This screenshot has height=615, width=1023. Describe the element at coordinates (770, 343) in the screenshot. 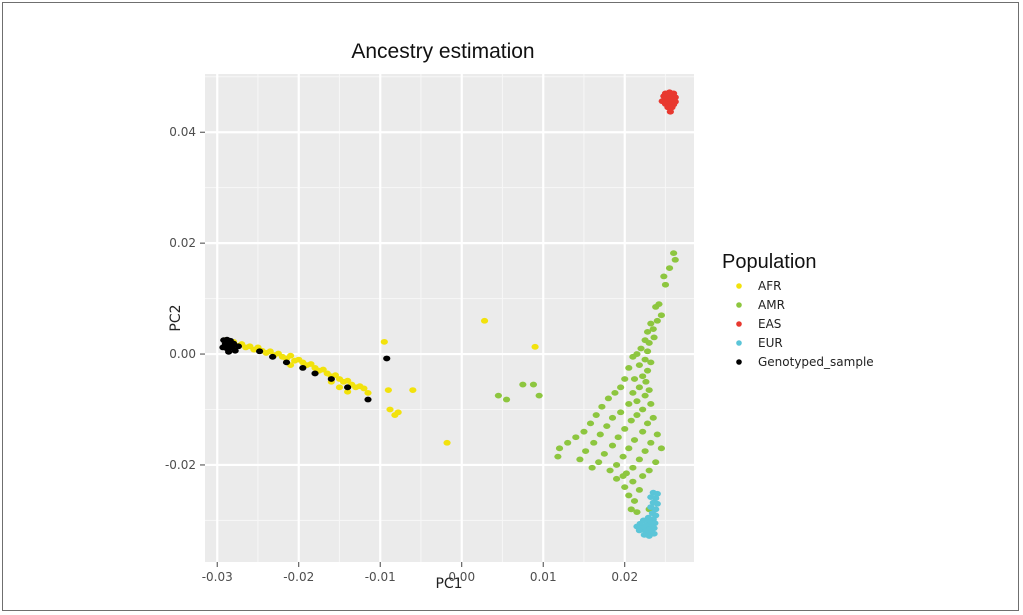

I see `legend-label: EUR` at that location.